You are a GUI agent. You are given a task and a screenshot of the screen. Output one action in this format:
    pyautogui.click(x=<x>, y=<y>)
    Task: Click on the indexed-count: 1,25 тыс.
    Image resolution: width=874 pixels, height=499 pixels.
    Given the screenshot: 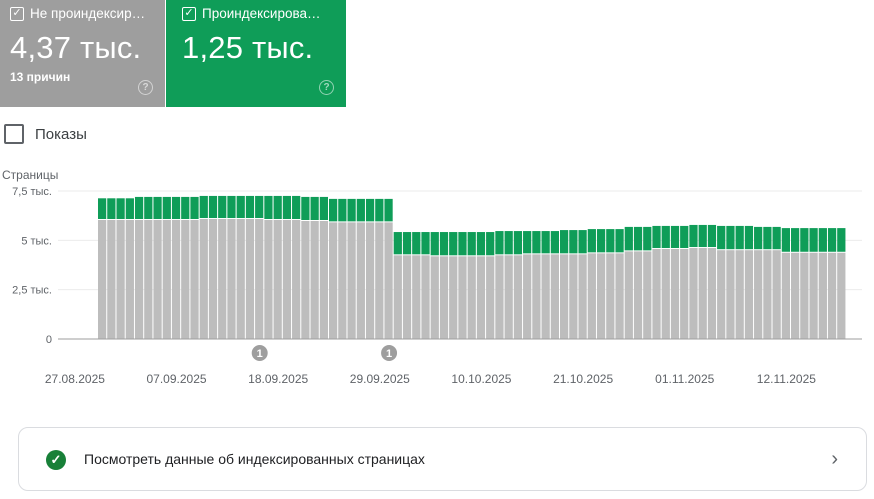 What is the action you would take?
    pyautogui.click(x=248, y=47)
    